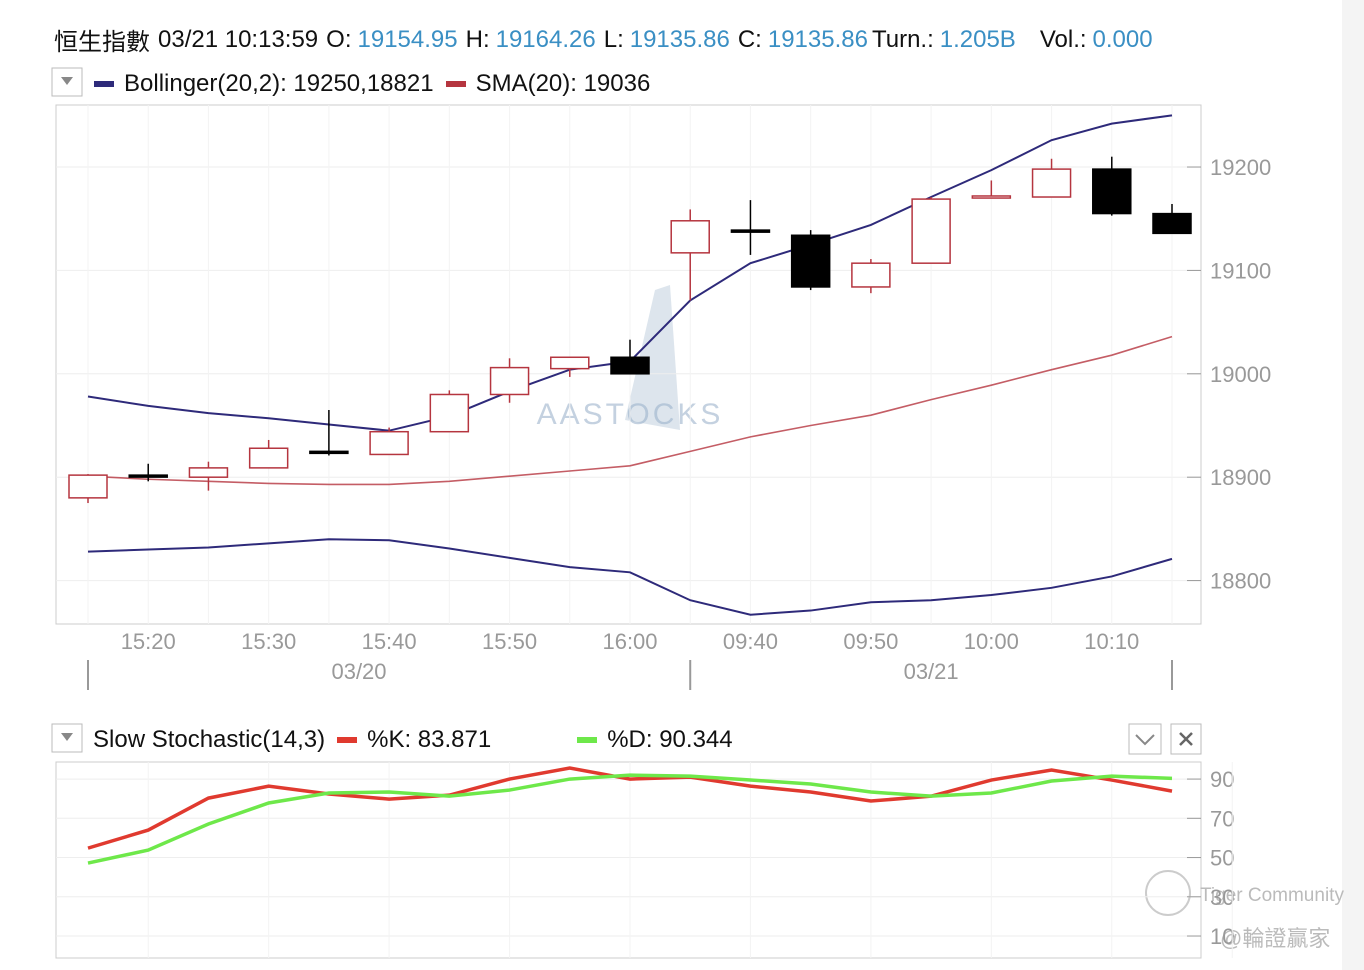  I want to click on field-label: L:, so click(613, 39).